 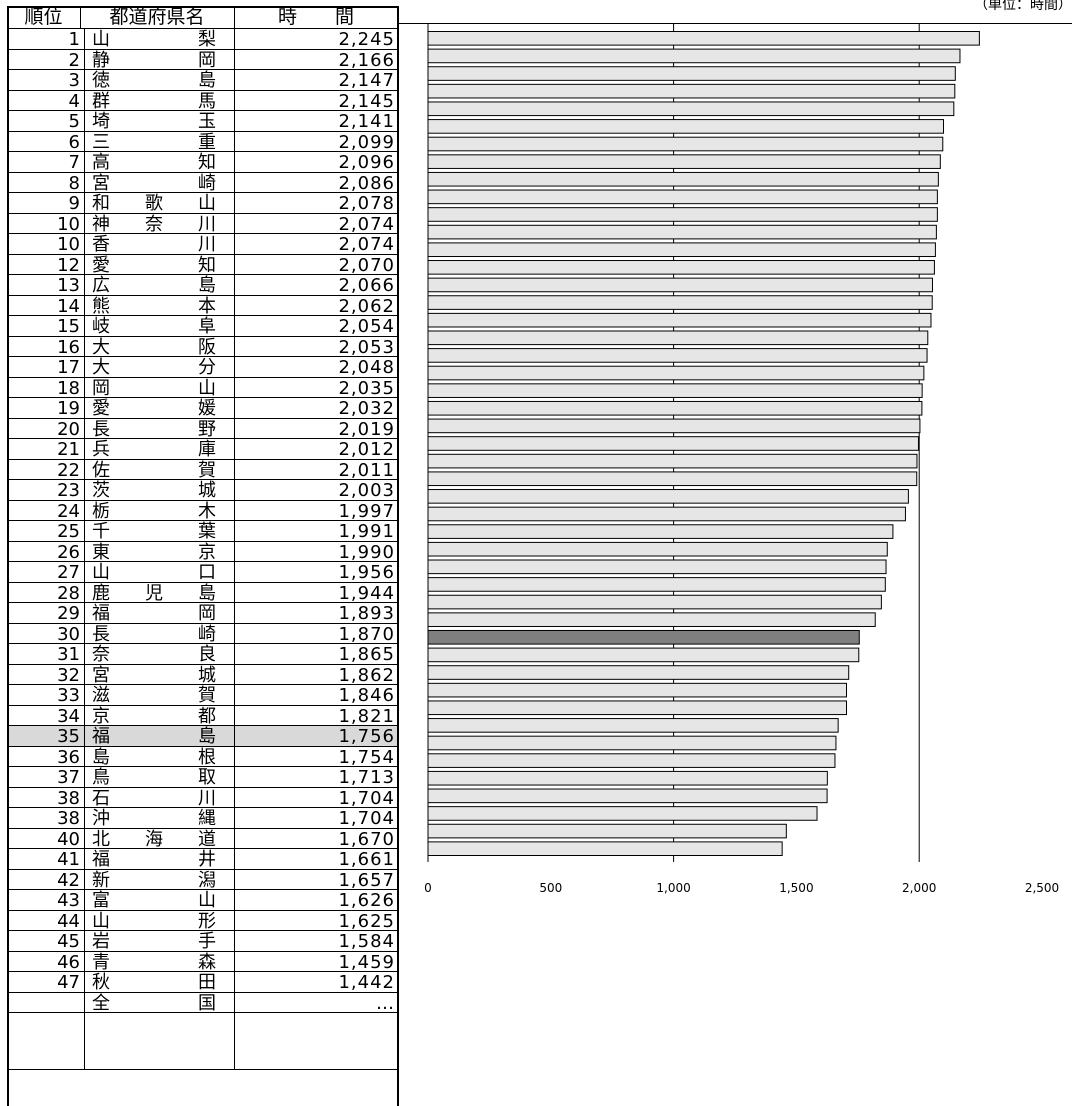 What do you see at coordinates (157, 921) in the screenshot?
I see `prefecture-cell: 山形` at bounding box center [157, 921].